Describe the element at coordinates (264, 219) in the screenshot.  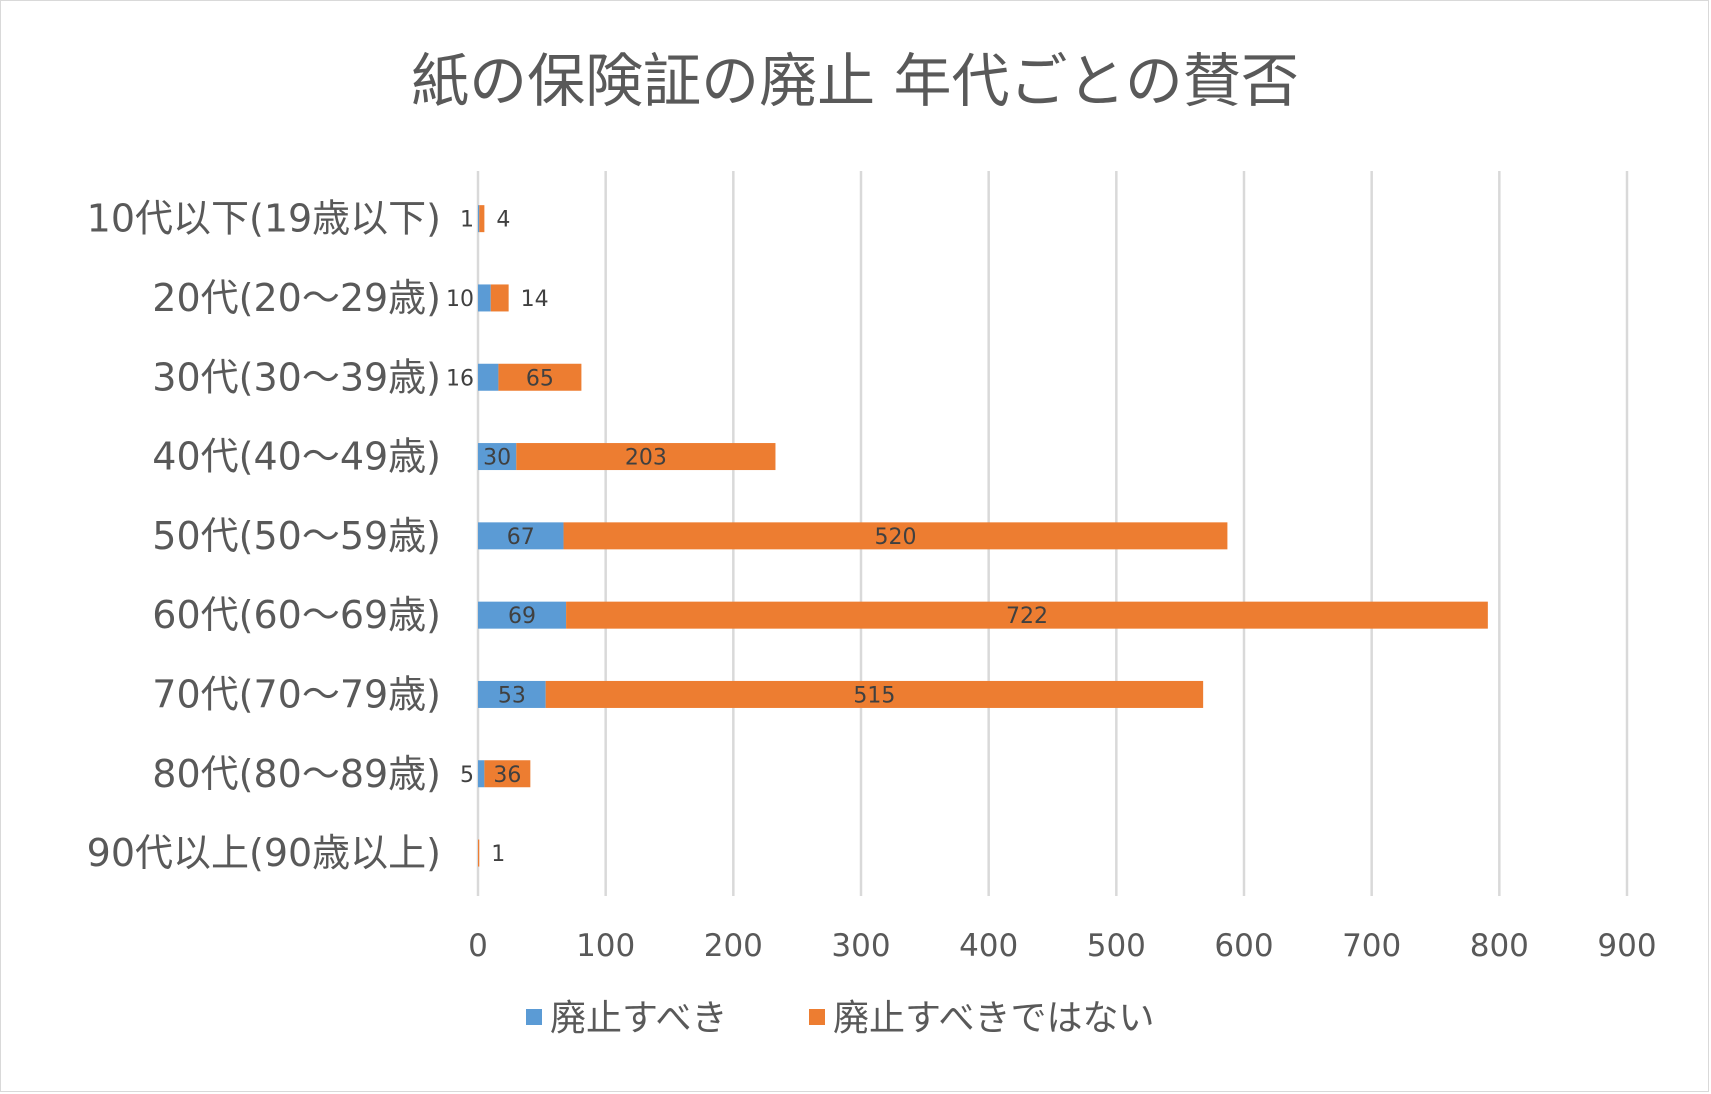
I see `category-label: 10代以下(19歳以下)` at that location.